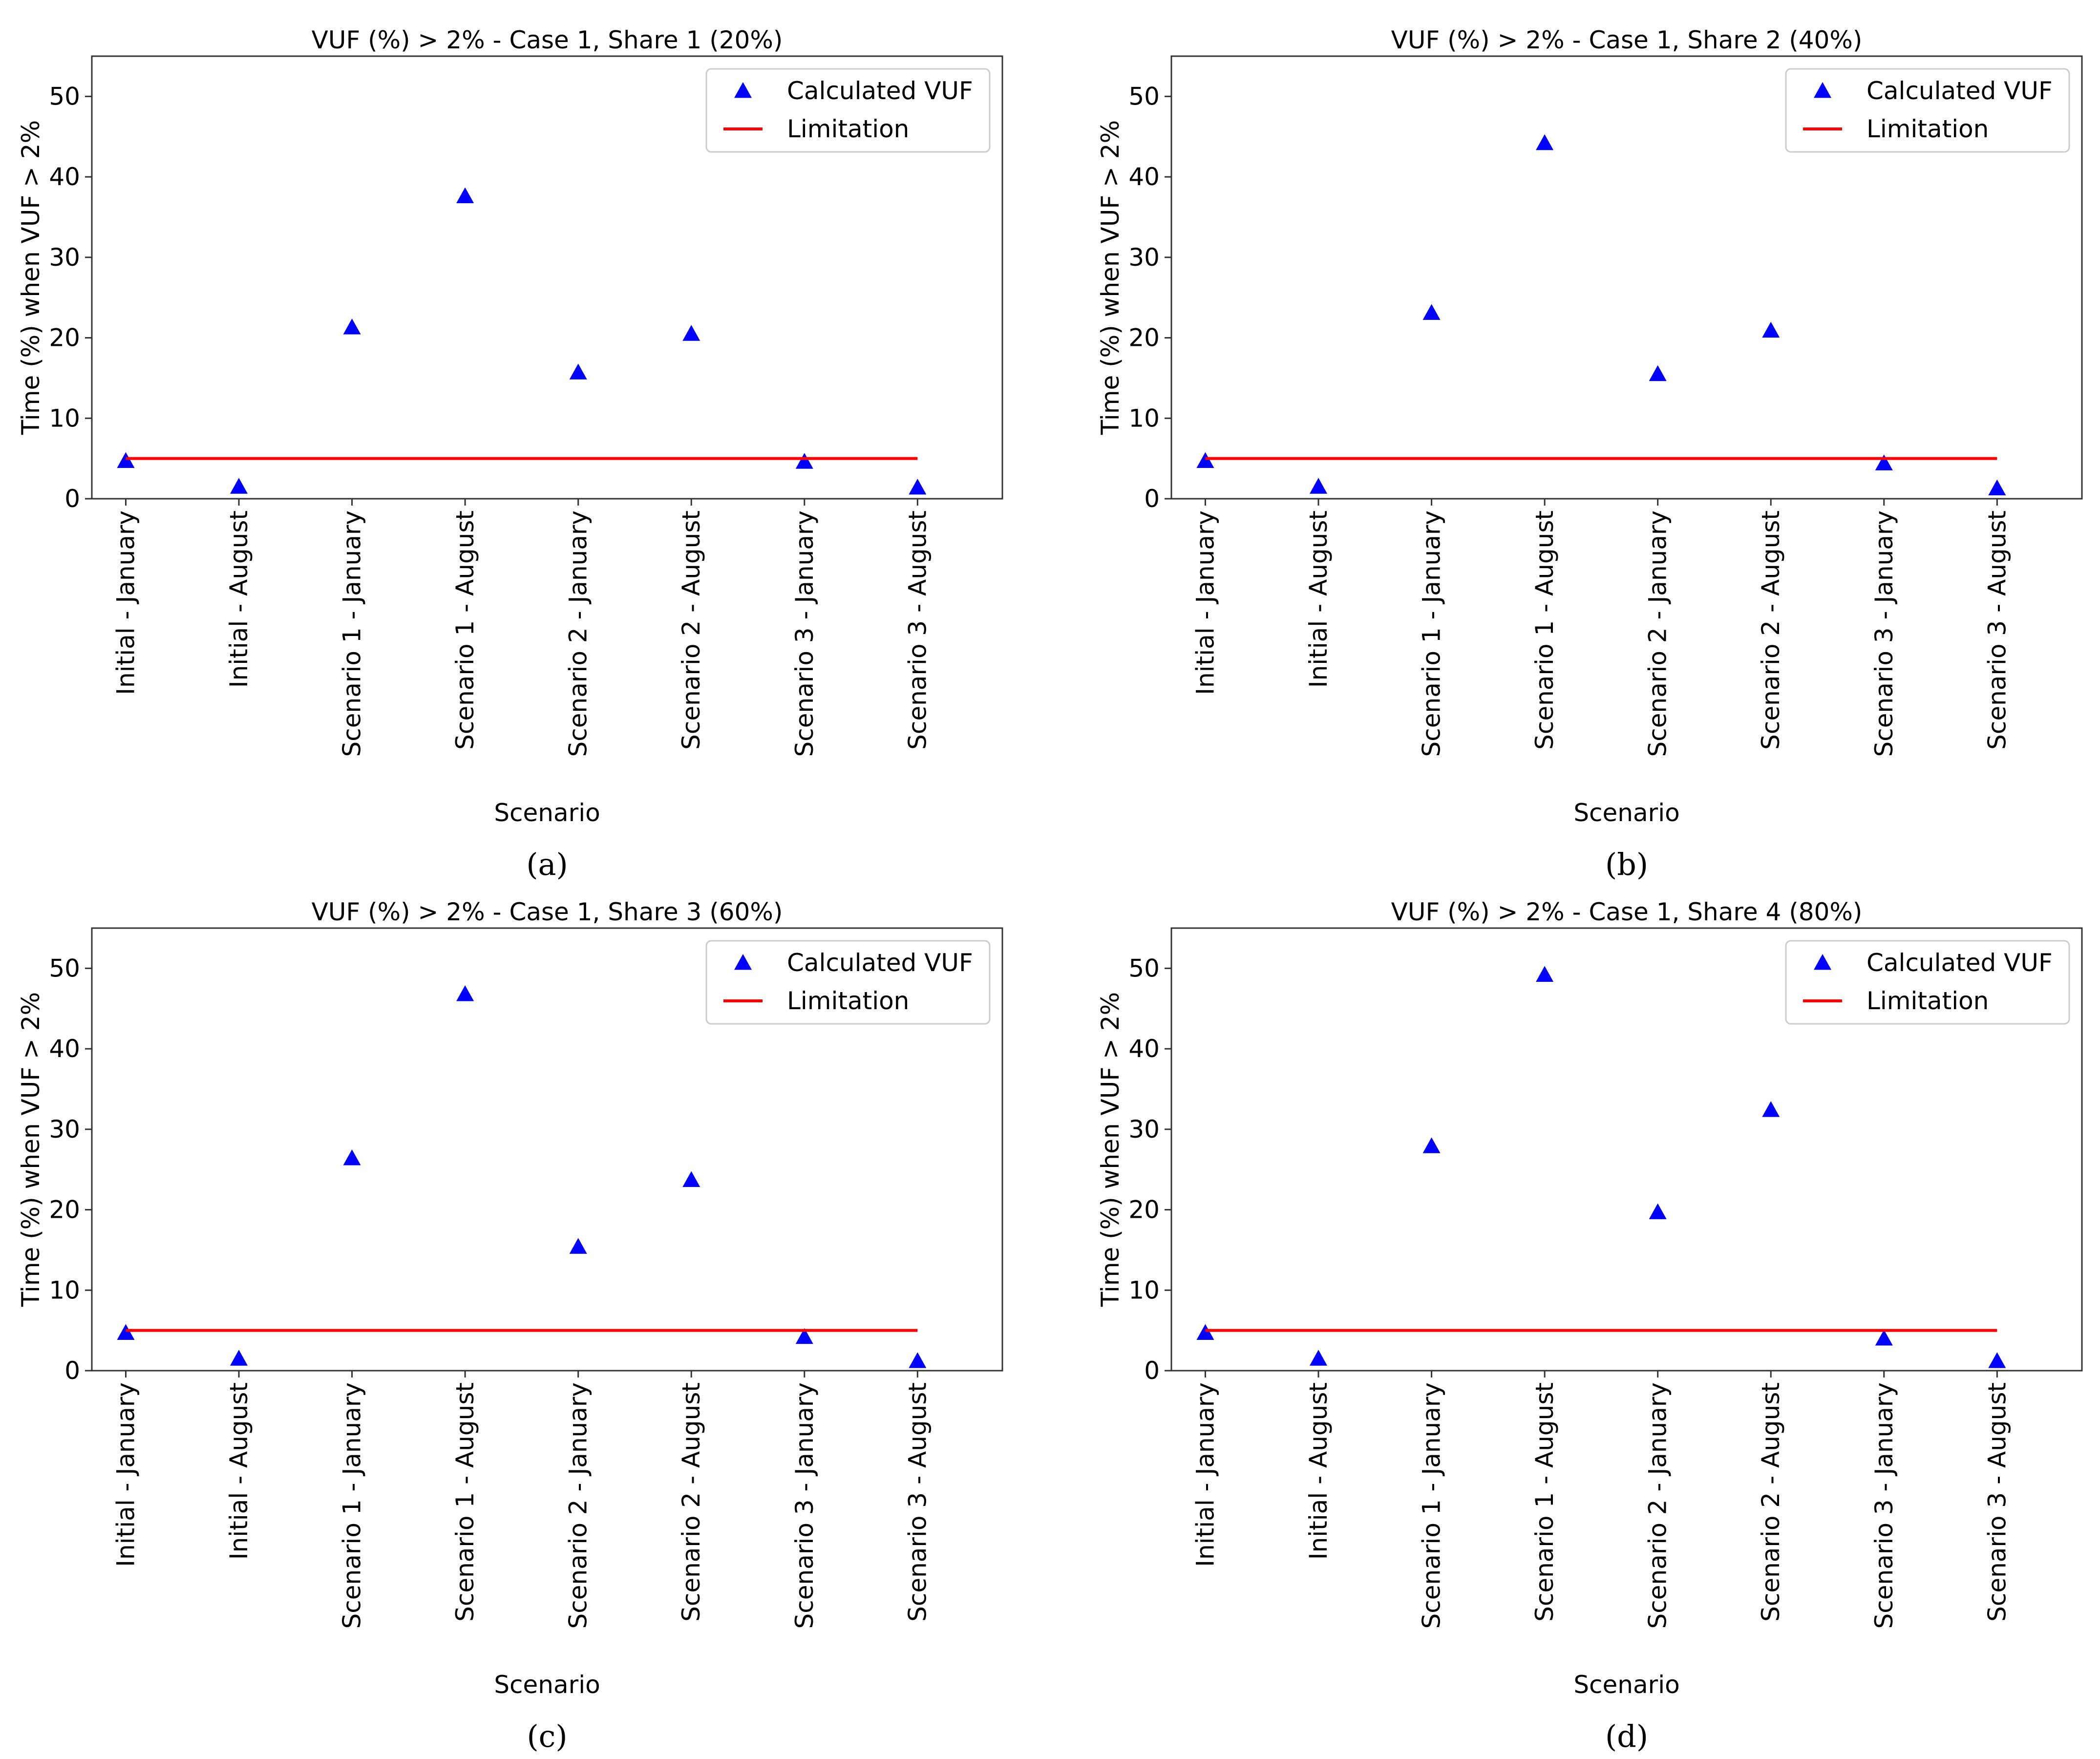  I want to click on panel-label: (d), so click(1626, 1736).